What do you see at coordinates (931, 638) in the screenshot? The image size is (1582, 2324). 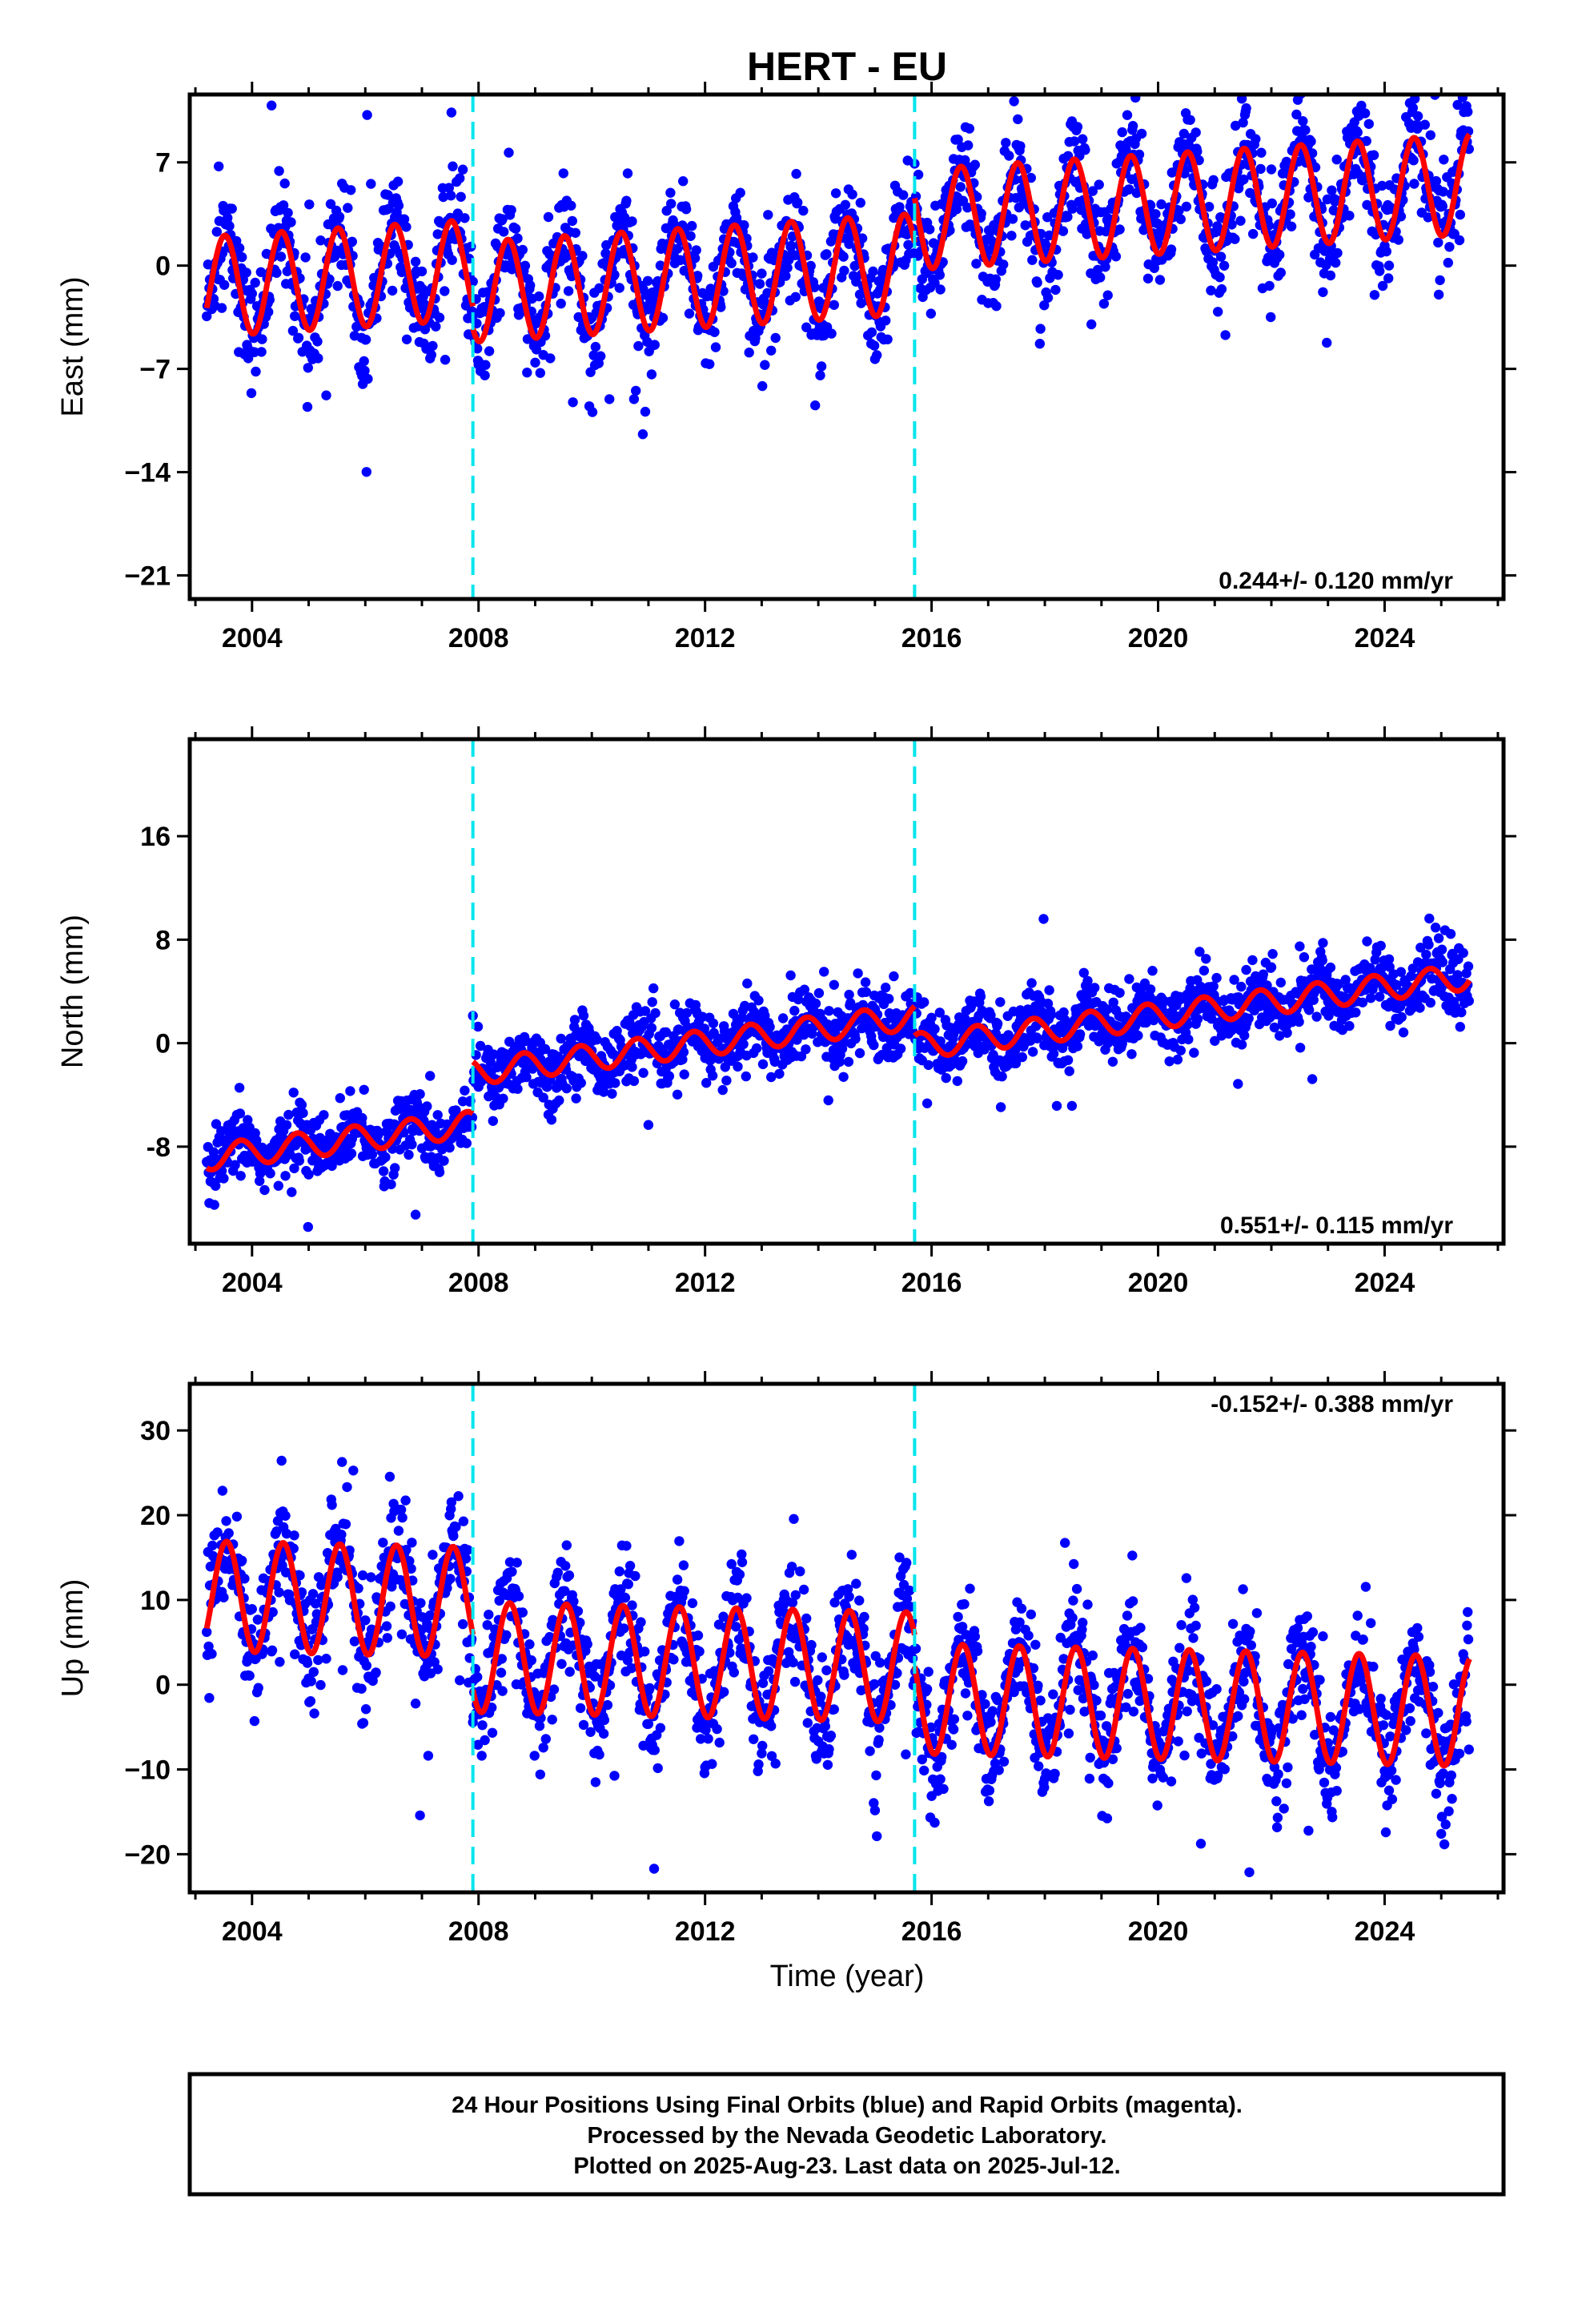 I see `east-x-tick-label: 2016` at bounding box center [931, 638].